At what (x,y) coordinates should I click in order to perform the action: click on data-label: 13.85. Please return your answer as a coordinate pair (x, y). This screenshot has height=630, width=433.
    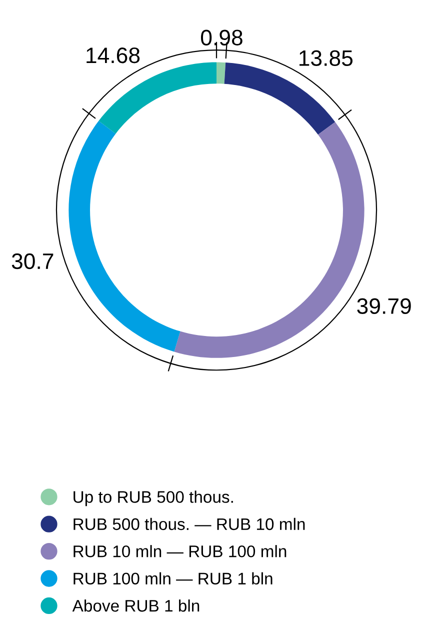
    Looking at the image, I should click on (326, 58).